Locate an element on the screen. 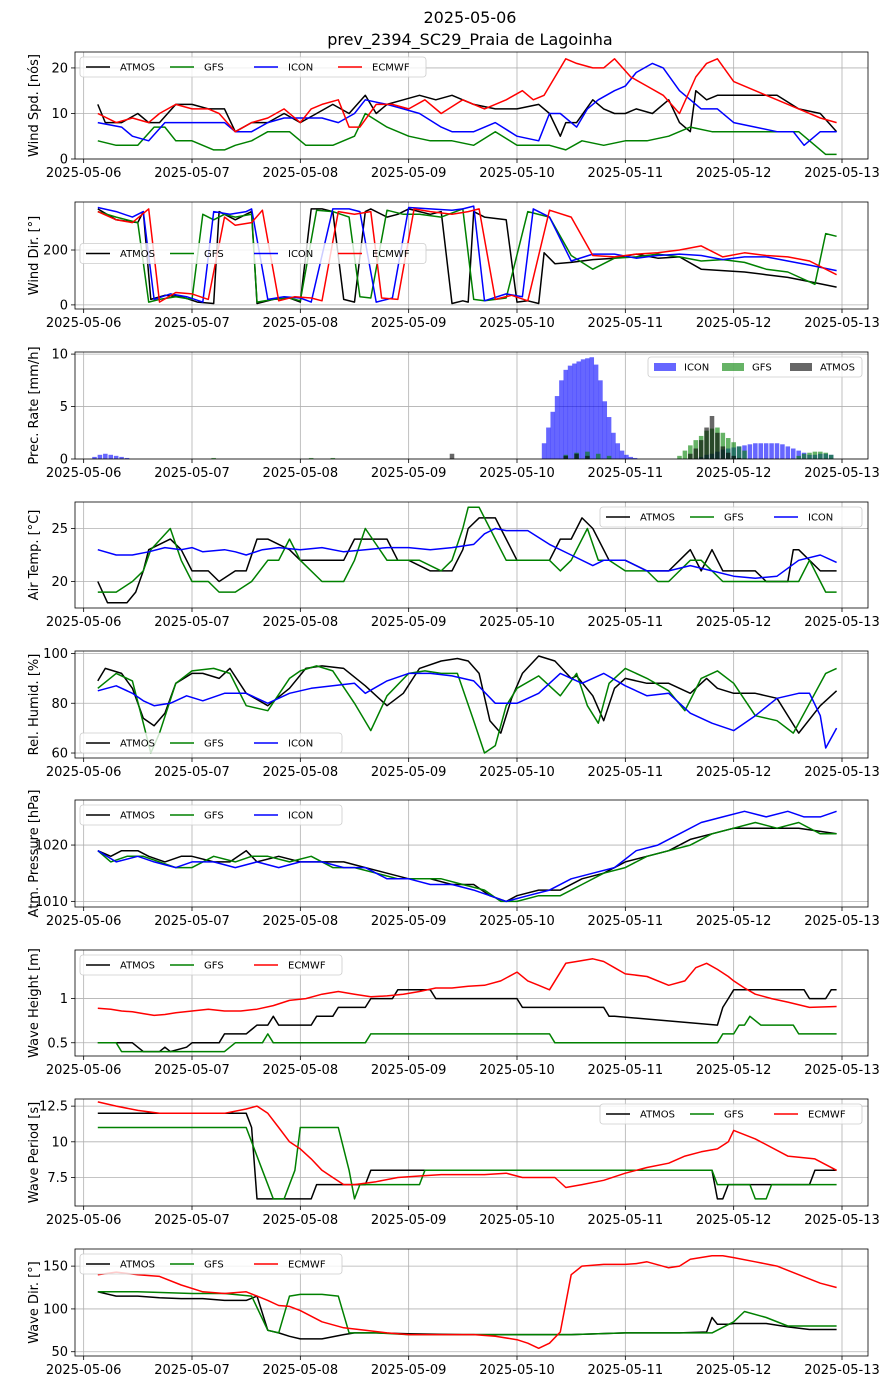  y-tick-label: 60 is located at coordinates (59, 754).